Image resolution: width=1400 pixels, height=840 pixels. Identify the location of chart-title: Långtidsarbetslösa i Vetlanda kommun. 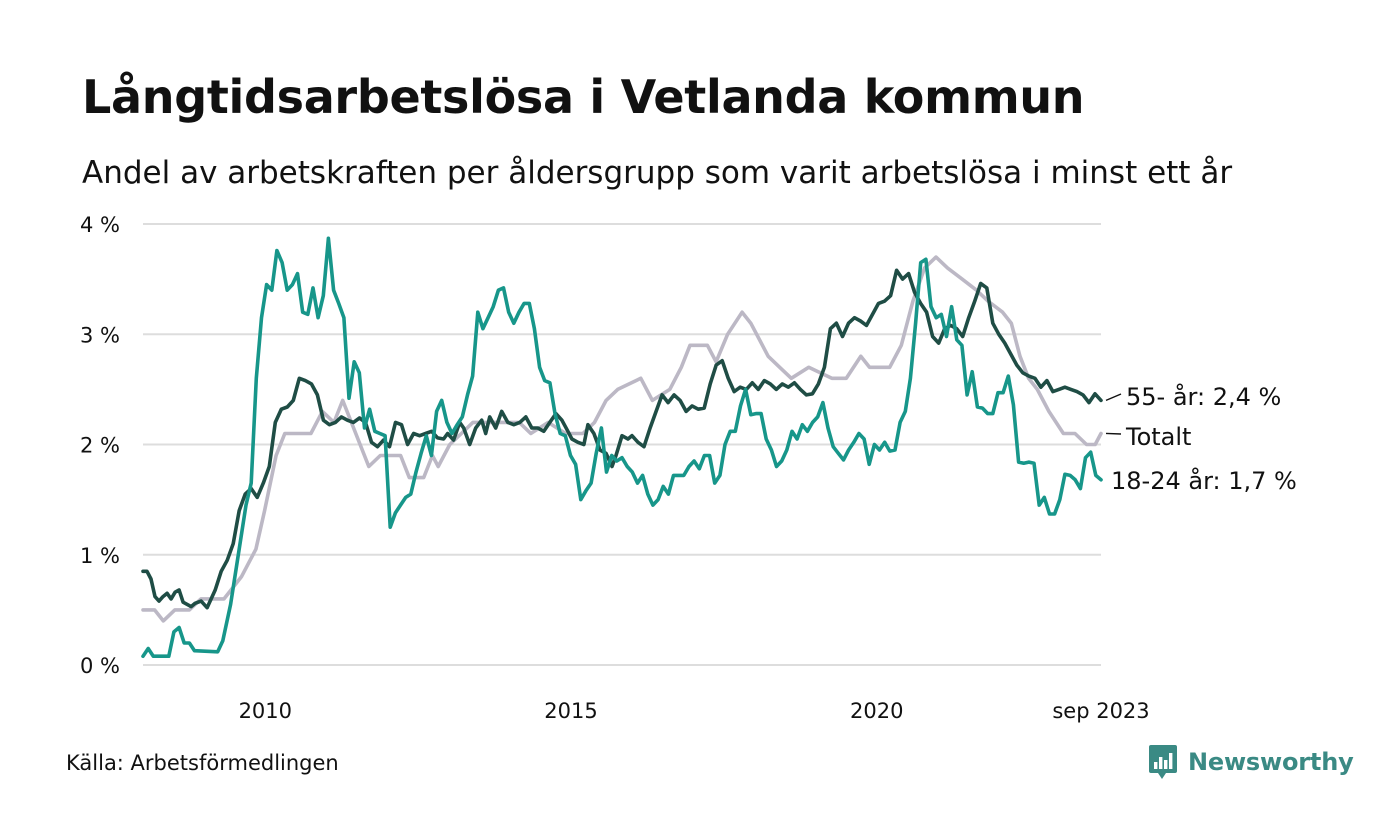
(583, 97).